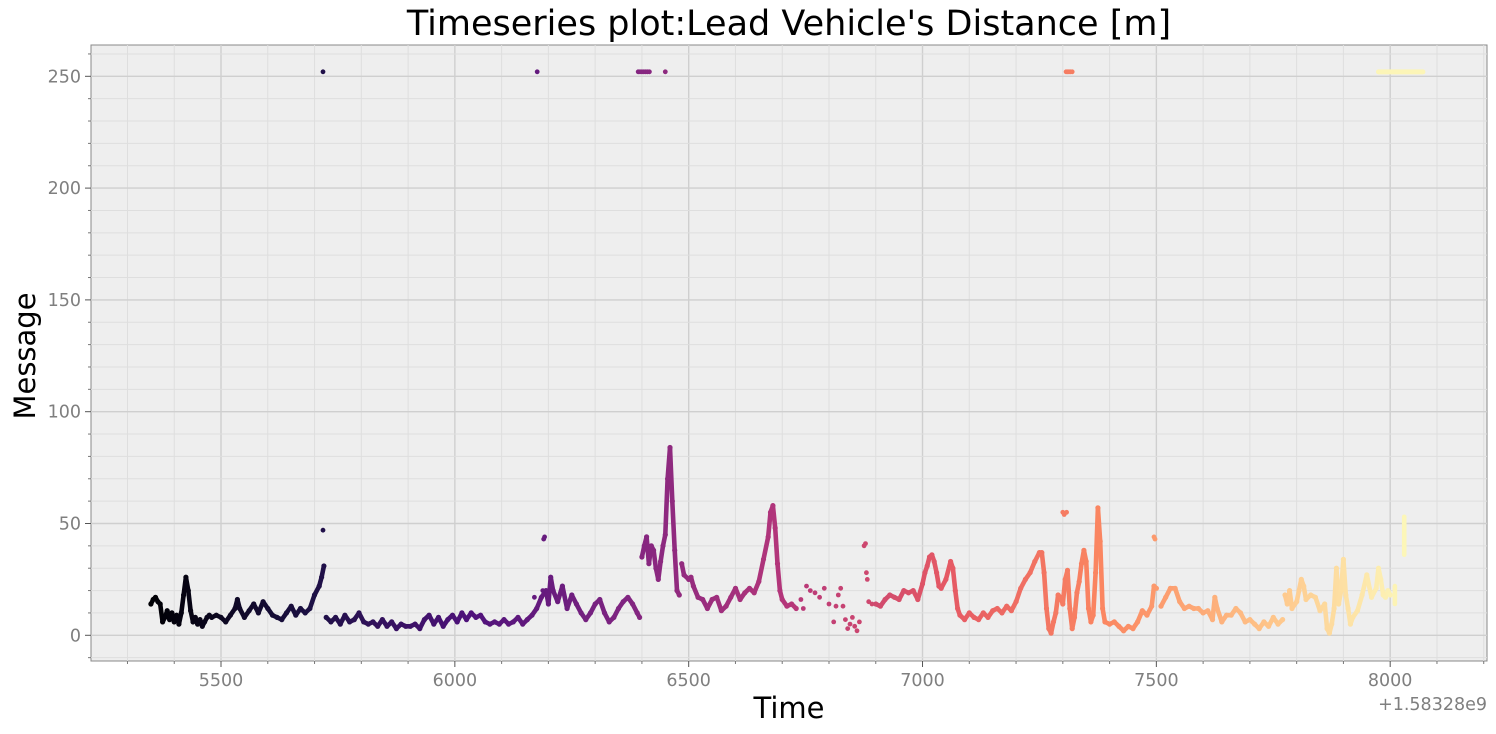 Image resolution: width=1496 pixels, height=734 pixels. I want to click on x-tick-label: 7500, so click(1156, 681).